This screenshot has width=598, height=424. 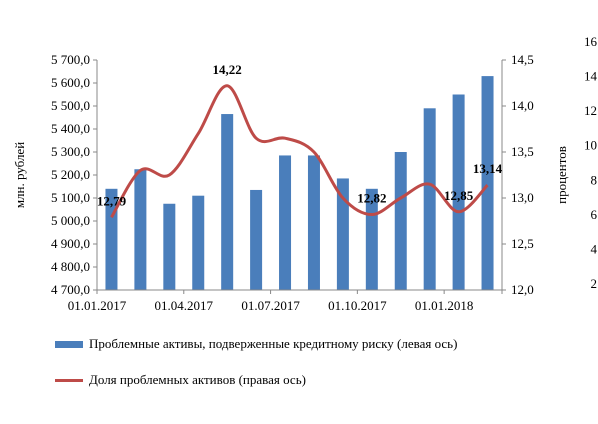 I want to click on x-tick-label: 01.01.2017, so click(x=97, y=305).